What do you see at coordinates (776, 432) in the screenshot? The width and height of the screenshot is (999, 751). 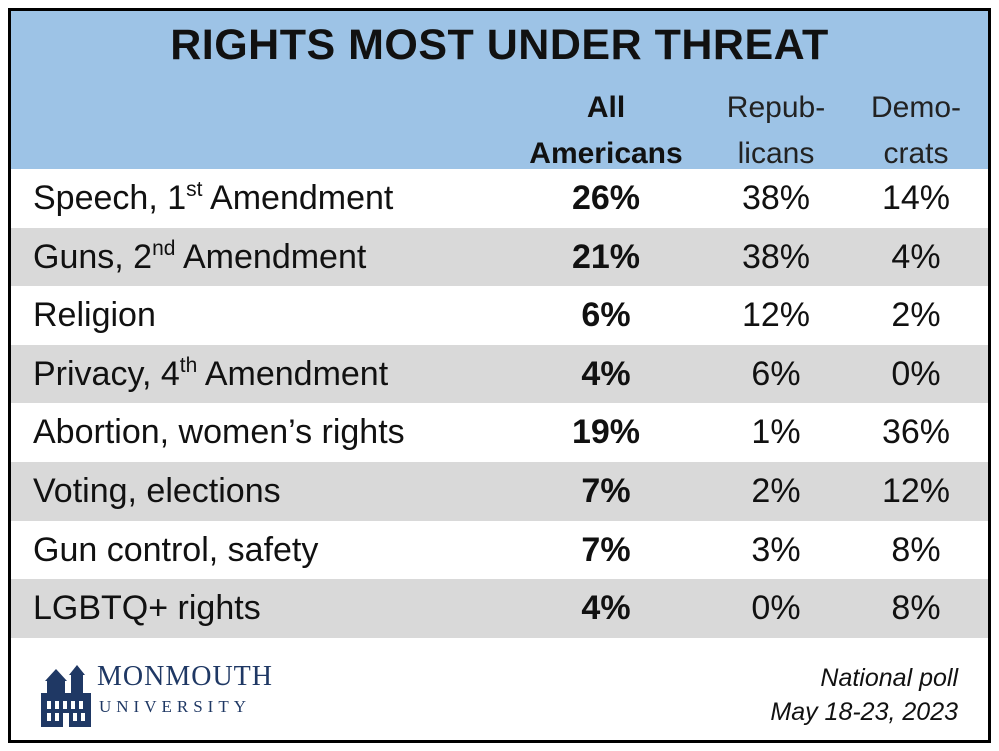 I see `value-republicans: 1%` at bounding box center [776, 432].